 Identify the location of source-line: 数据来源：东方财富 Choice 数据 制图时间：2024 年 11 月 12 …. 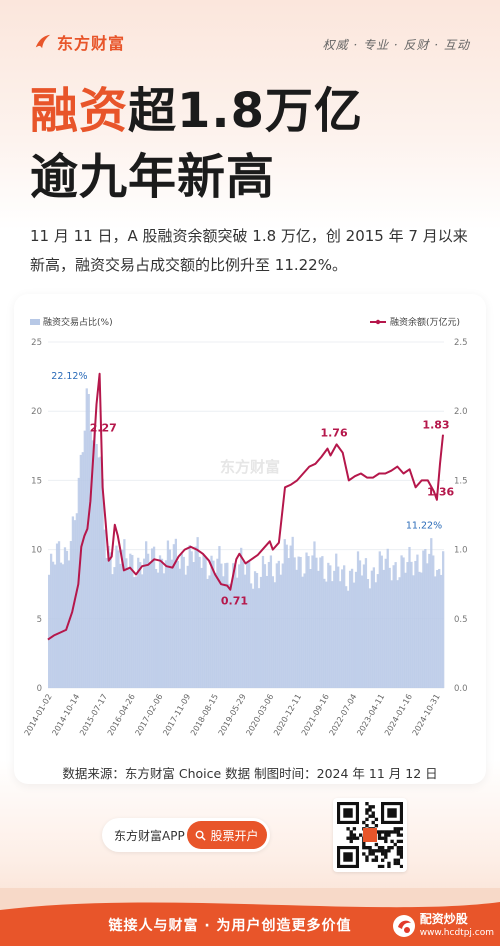
(250, 773).